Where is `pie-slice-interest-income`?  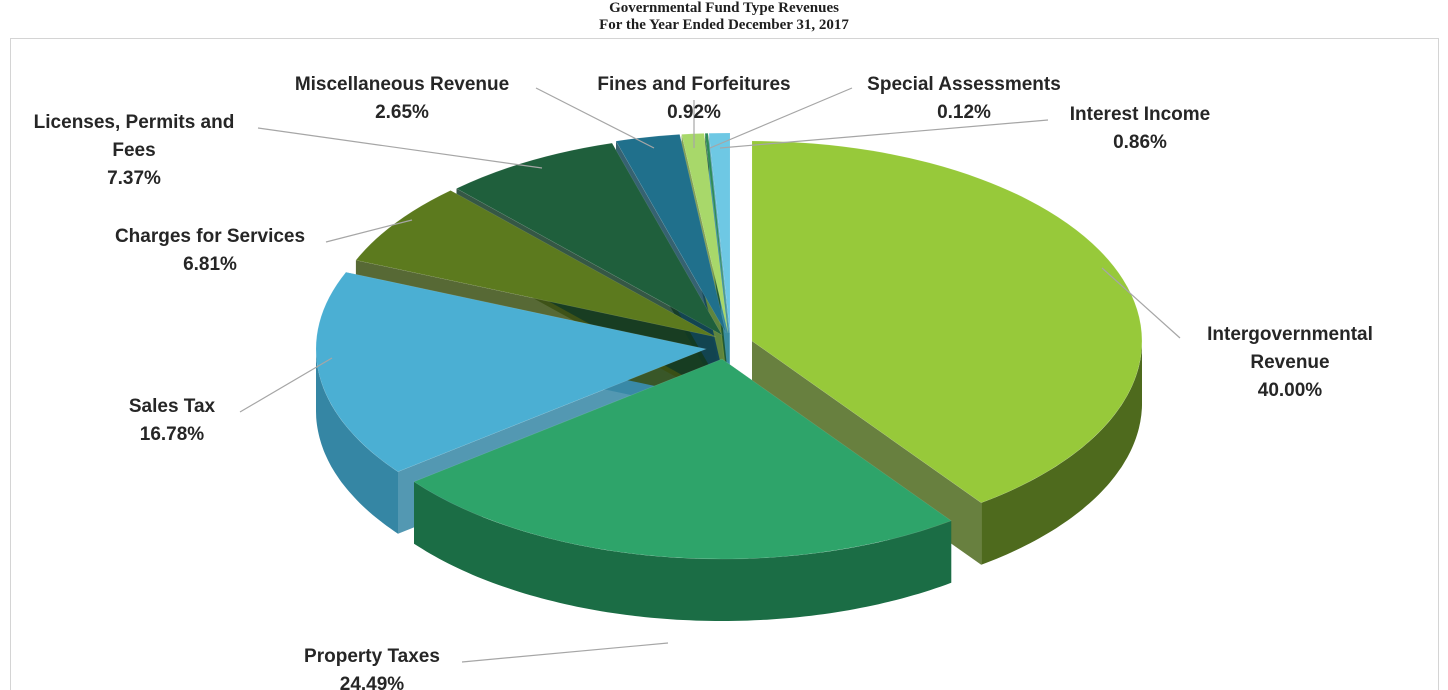 pie-slice-interest-income is located at coordinates (719, 233).